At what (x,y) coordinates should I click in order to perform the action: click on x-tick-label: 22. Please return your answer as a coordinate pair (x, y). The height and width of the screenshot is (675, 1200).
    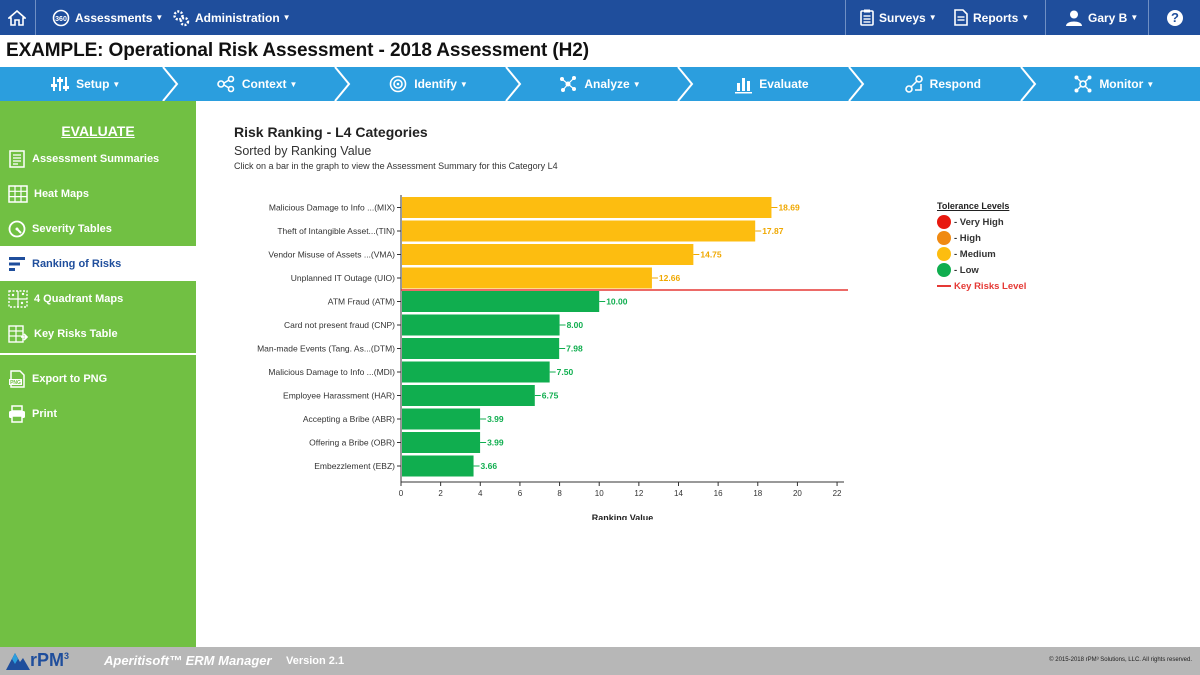
    Looking at the image, I should click on (837, 493).